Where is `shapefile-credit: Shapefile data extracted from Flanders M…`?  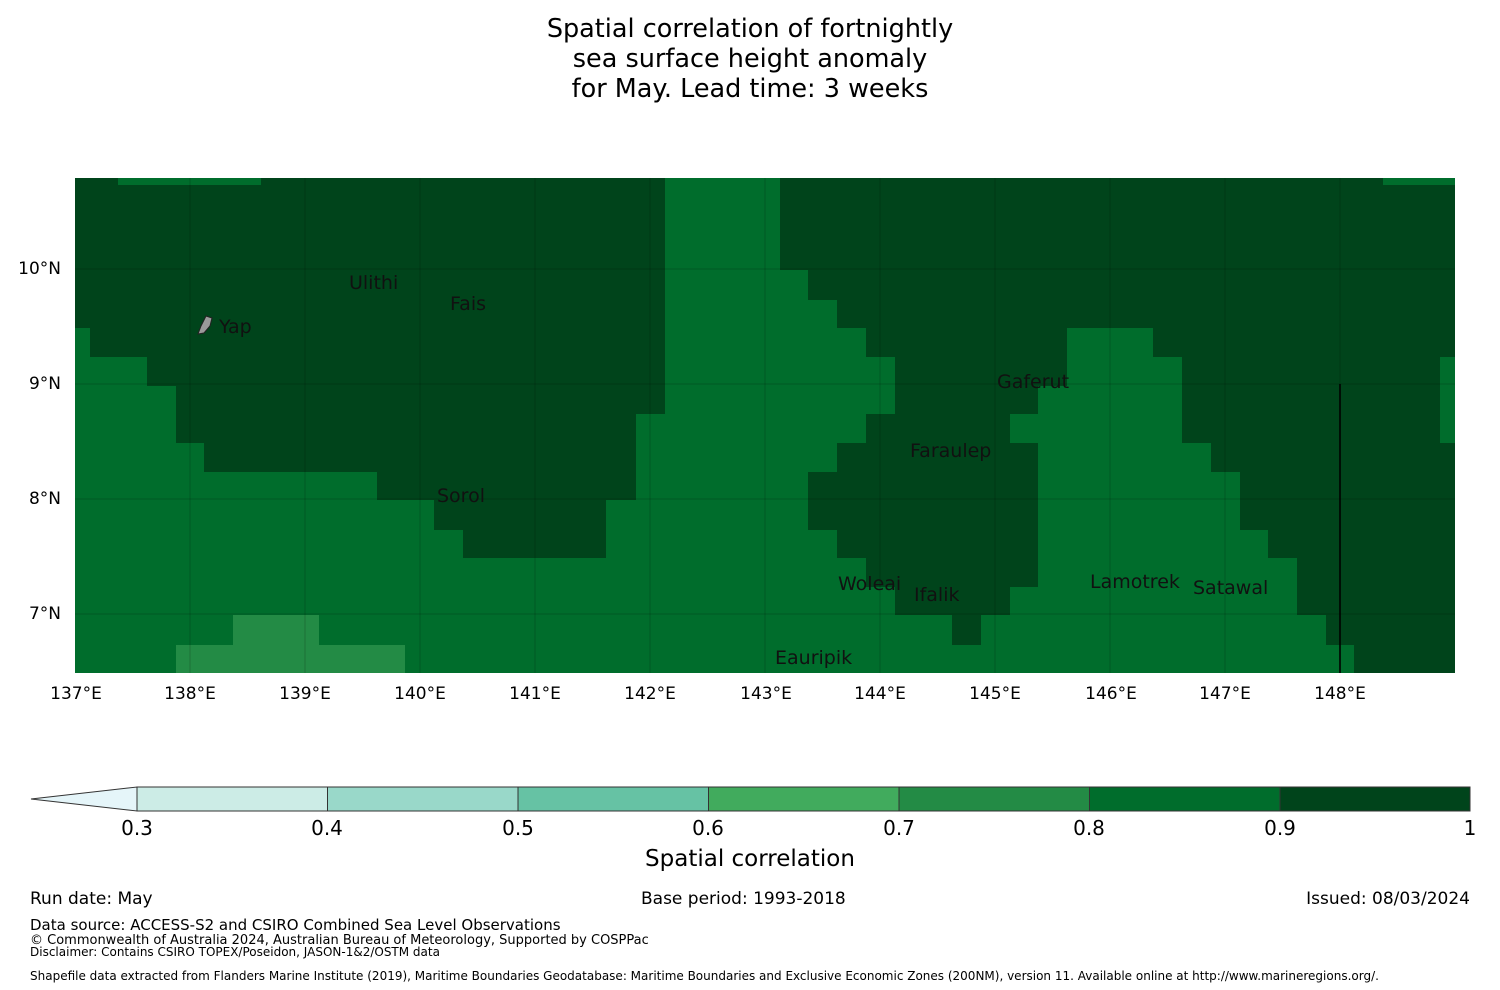 shapefile-credit: Shapefile data extracted from Flanders M… is located at coordinates (704, 976).